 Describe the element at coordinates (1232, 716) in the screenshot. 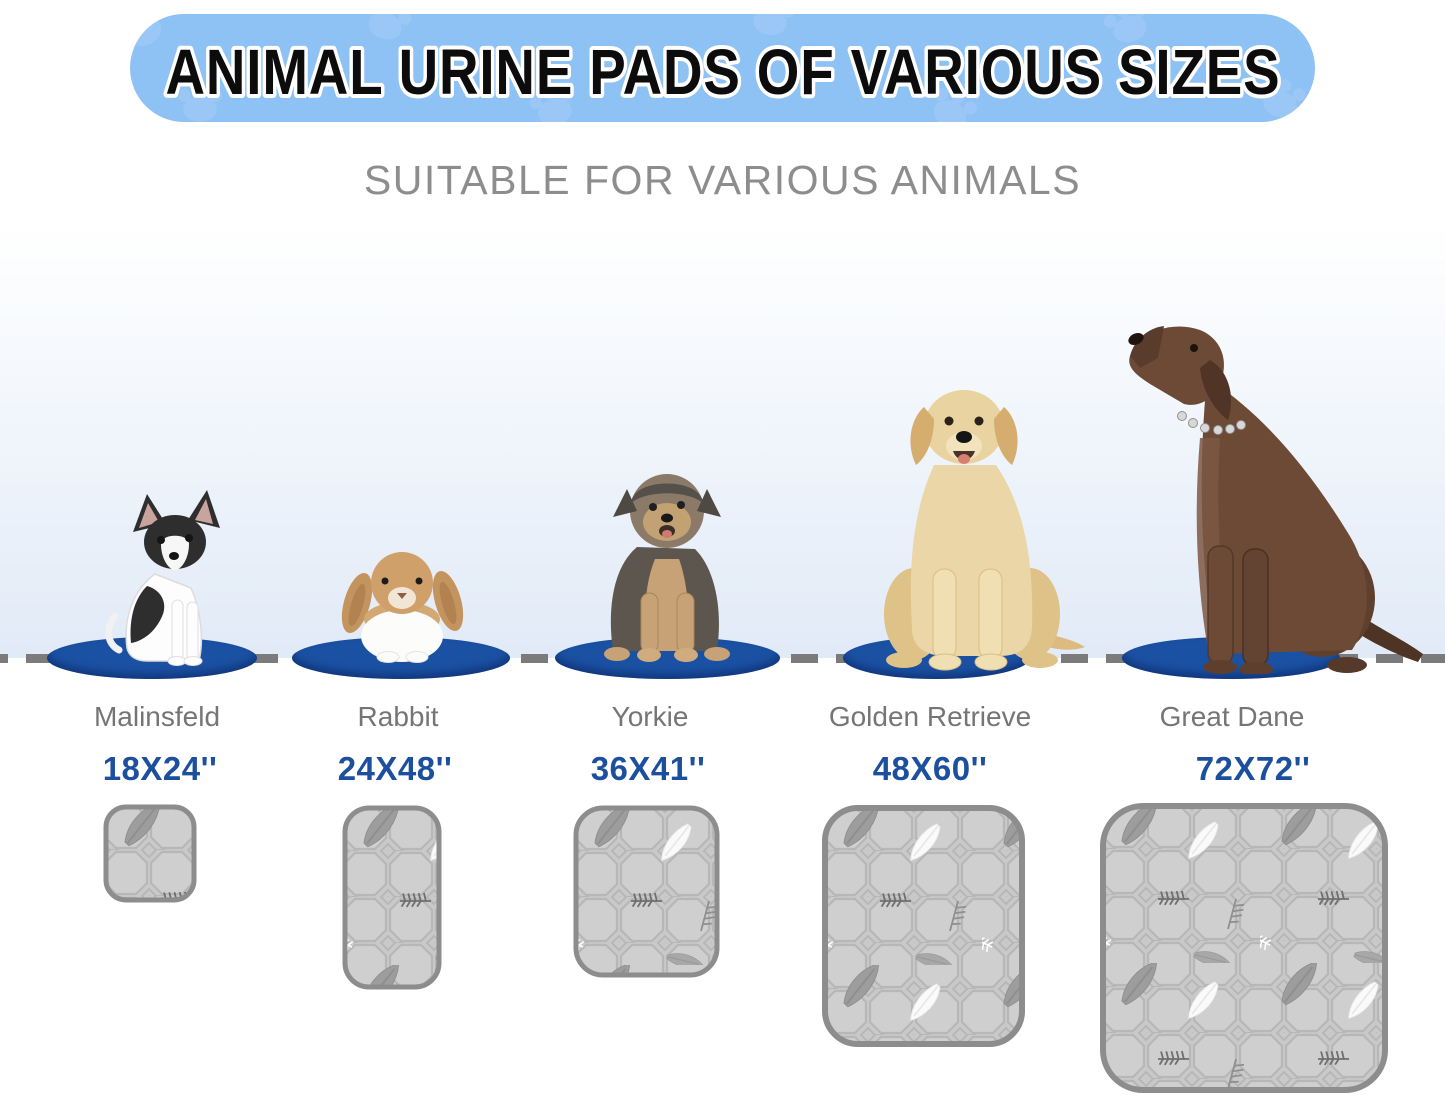

I see `pet-name-5: Great Dane` at that location.